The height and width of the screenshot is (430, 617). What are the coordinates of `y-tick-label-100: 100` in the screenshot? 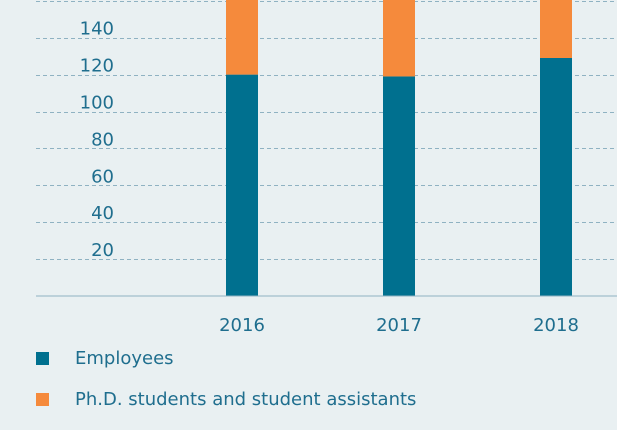 It's located at (97, 103).